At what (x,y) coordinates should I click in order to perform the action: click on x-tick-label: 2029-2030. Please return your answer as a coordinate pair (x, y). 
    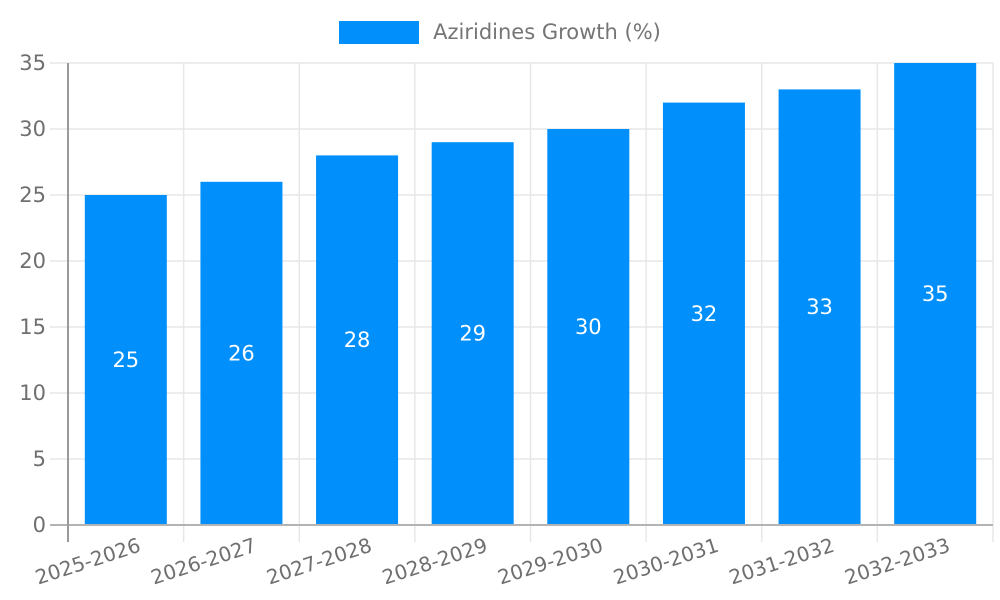
    Looking at the image, I should click on (550, 561).